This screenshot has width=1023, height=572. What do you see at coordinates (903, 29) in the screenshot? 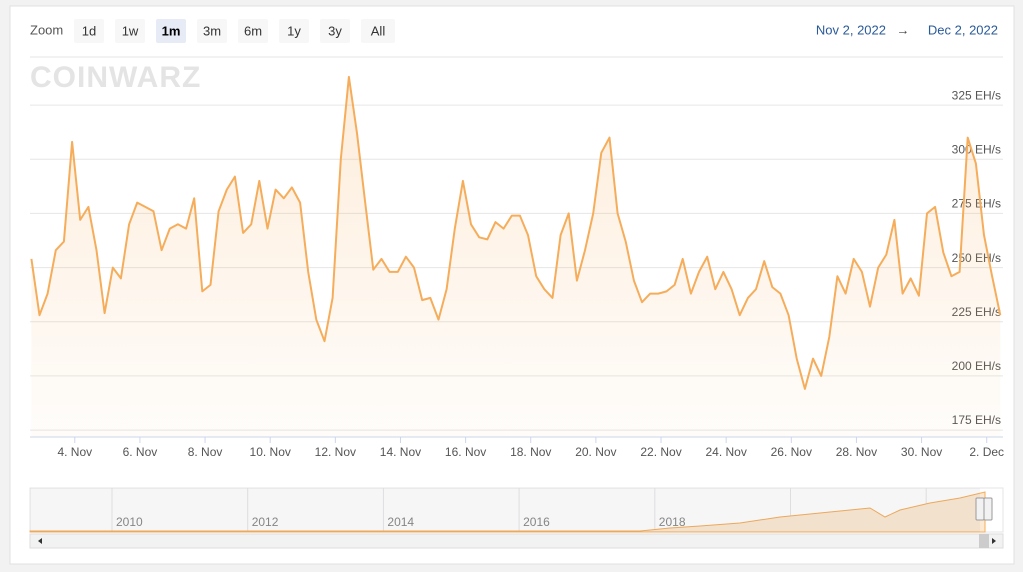
I see `range-arrow: →` at bounding box center [903, 29].